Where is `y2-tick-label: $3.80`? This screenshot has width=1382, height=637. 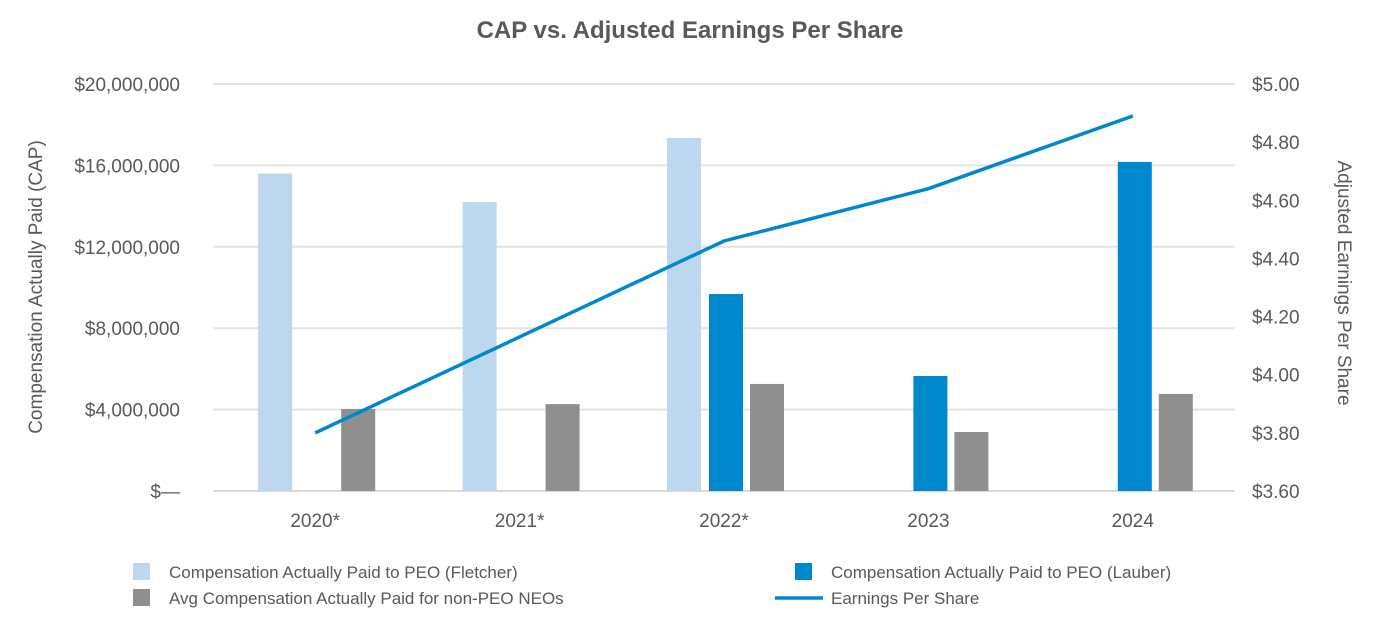
y2-tick-label: $3.80 is located at coordinates (1276, 434).